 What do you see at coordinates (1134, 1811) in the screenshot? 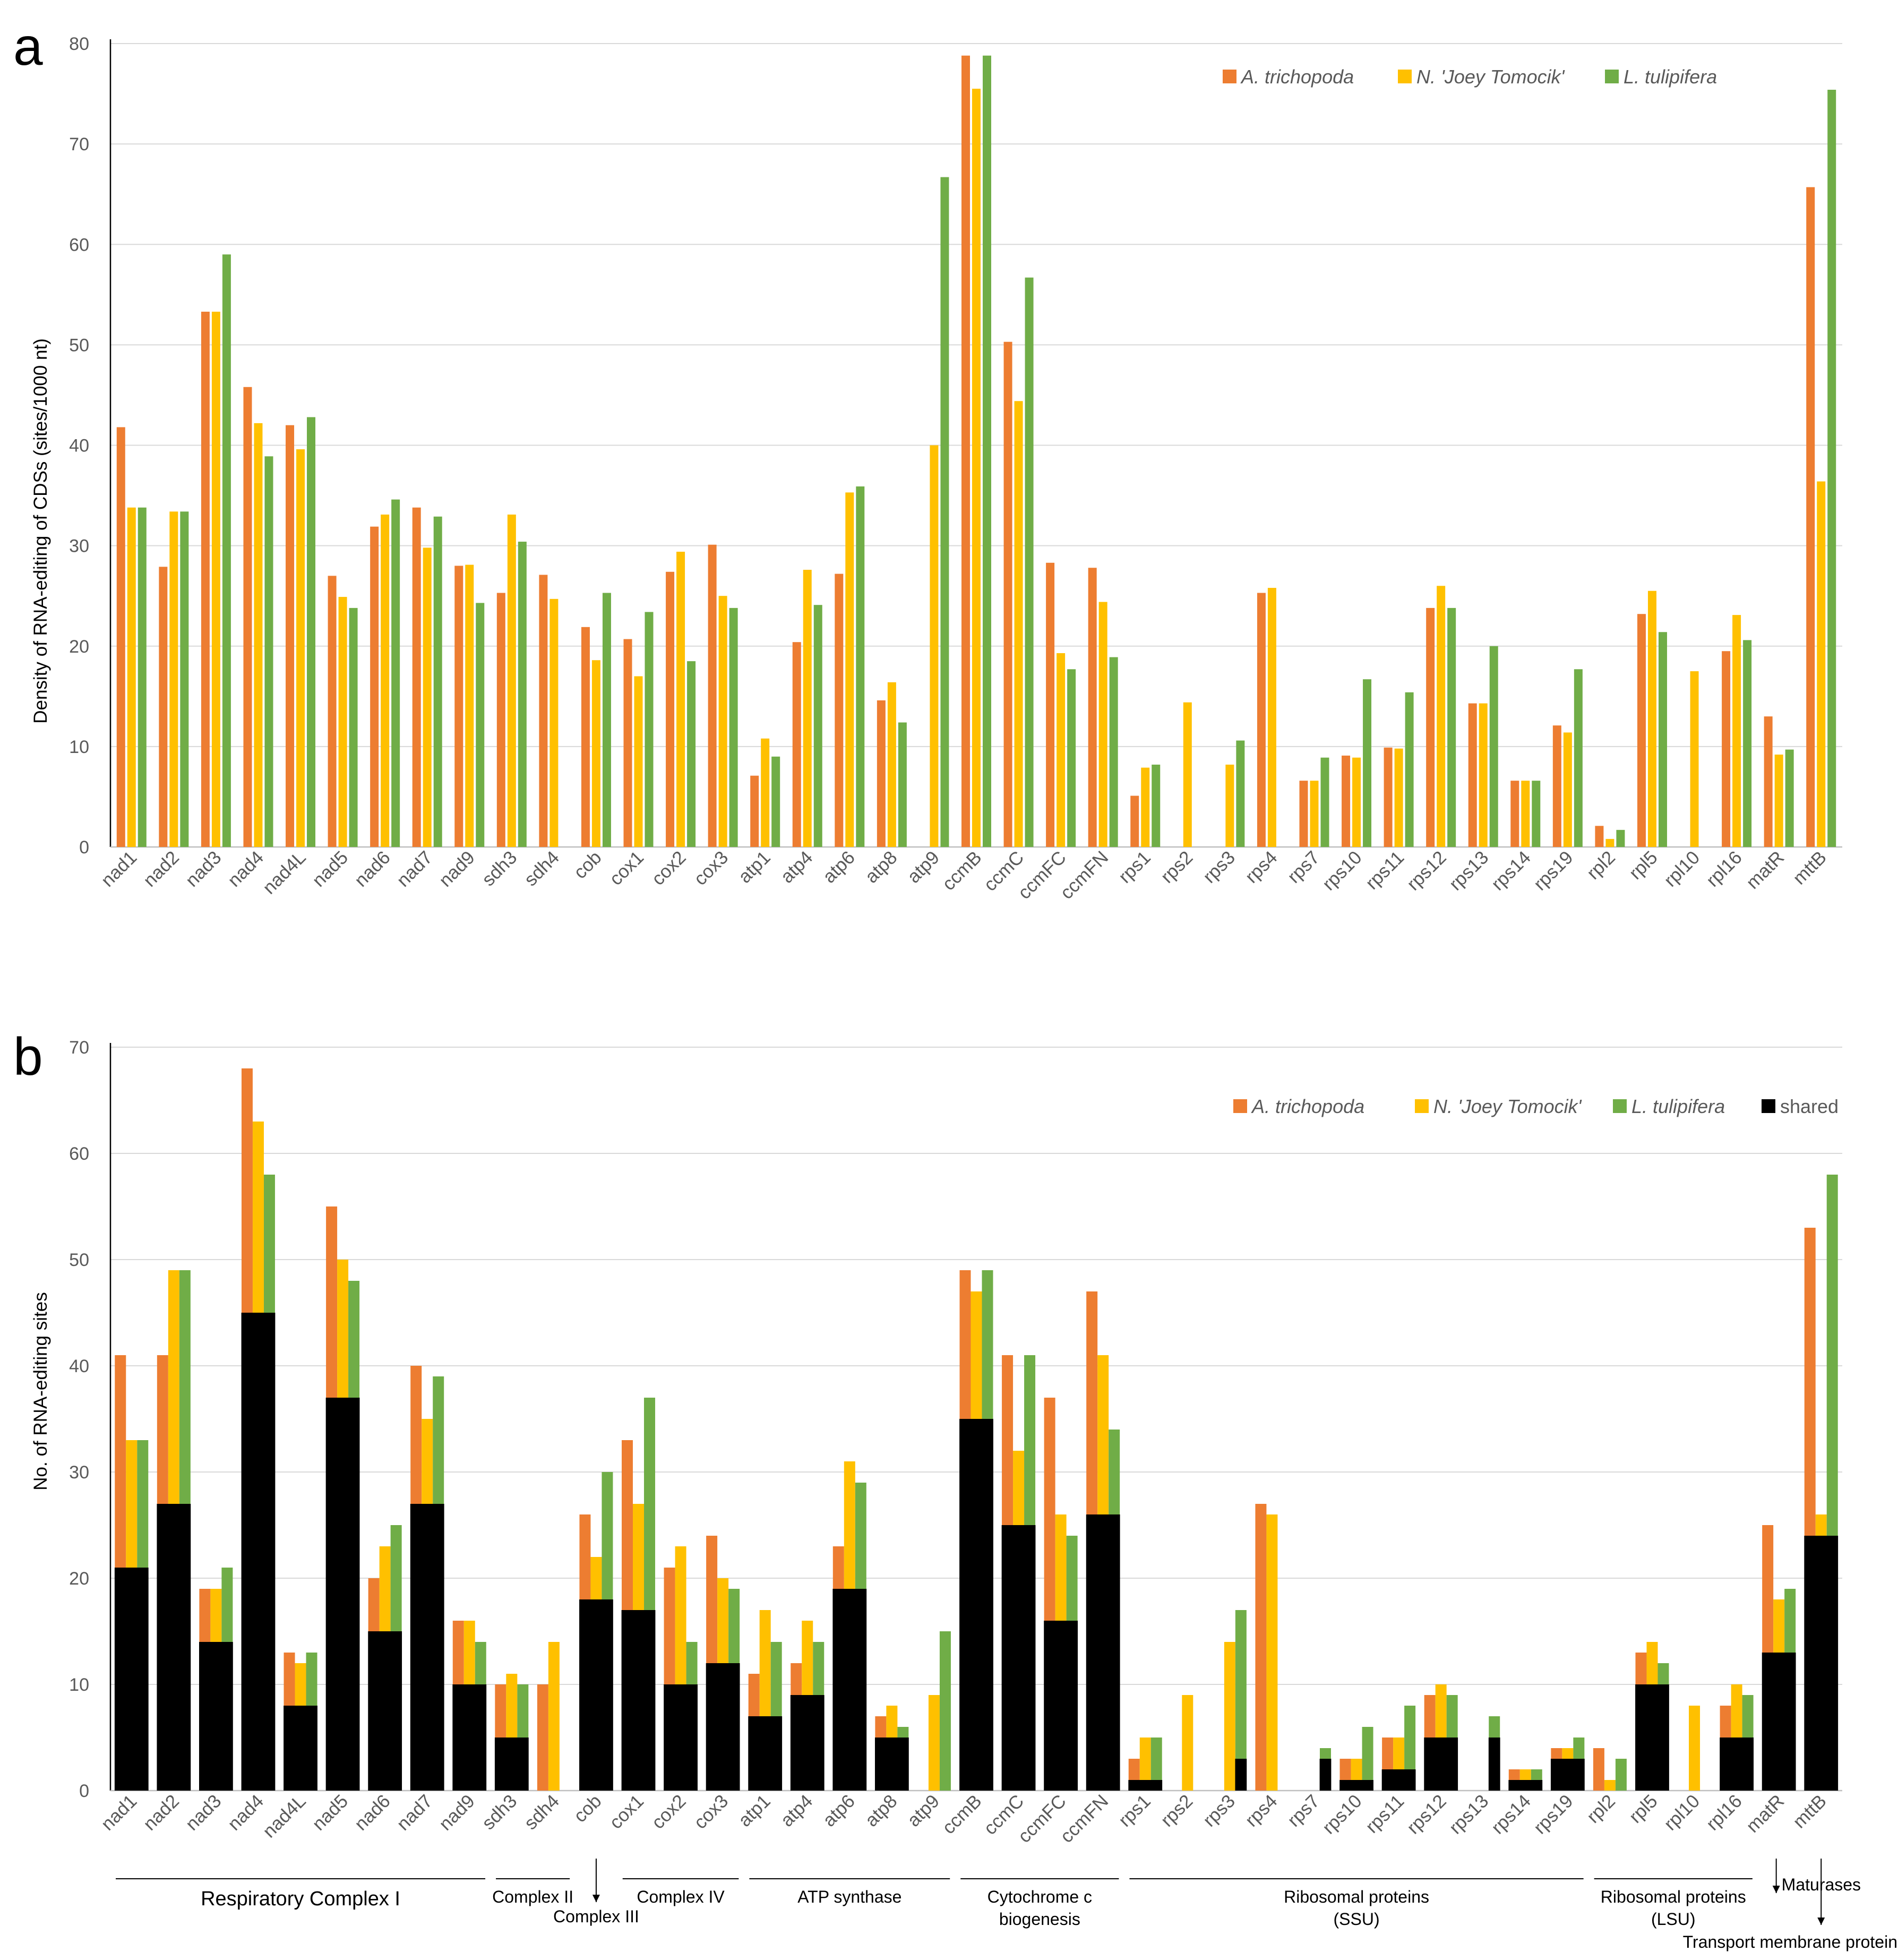
I see `b-xtick-label-rps1: rps1` at bounding box center [1134, 1811].